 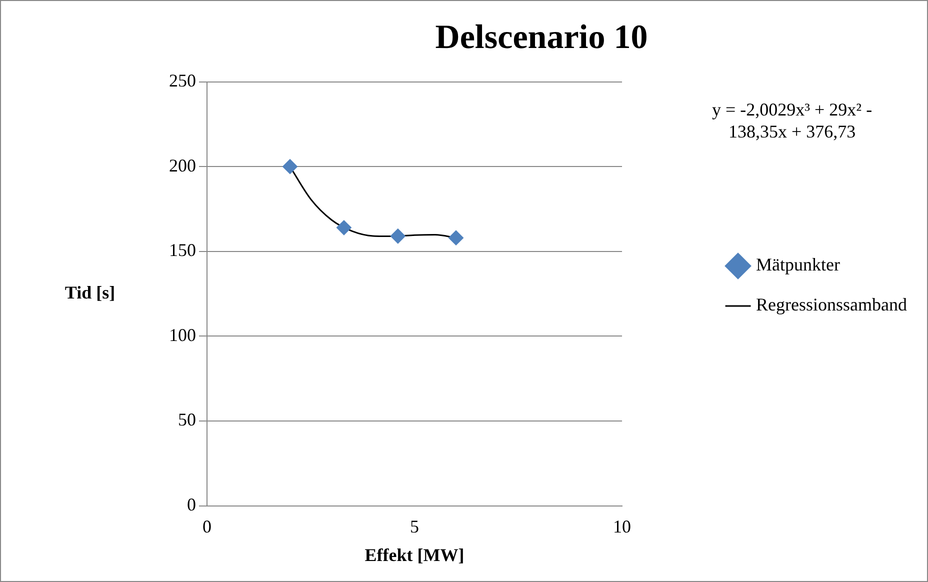 I want to click on x-tick-label: 10, so click(x=622, y=526).